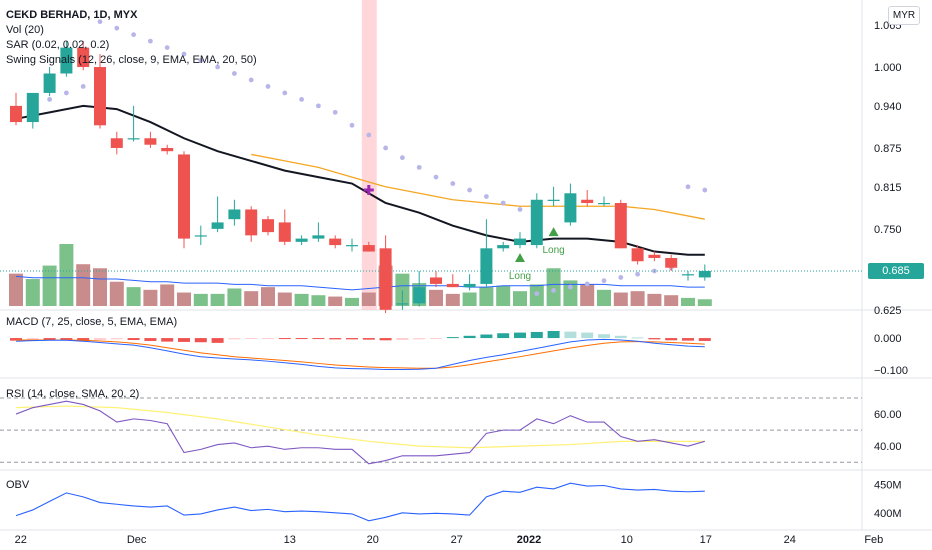 This screenshot has width=932, height=550. What do you see at coordinates (904, 15) in the screenshot?
I see `currency-button: MYR` at bounding box center [904, 15].